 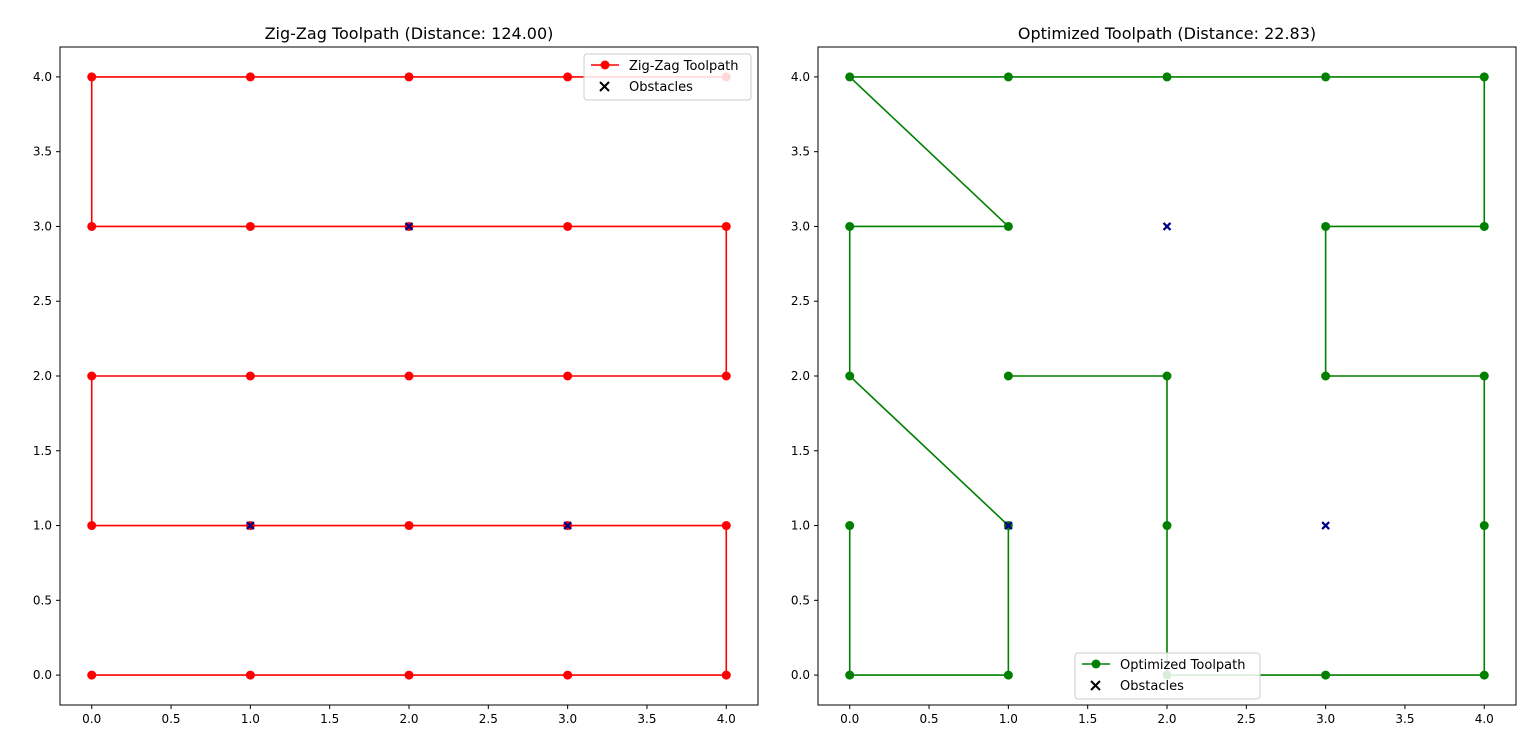 What do you see at coordinates (800, 77) in the screenshot?
I see `y-tick-label: 4.0` at bounding box center [800, 77].